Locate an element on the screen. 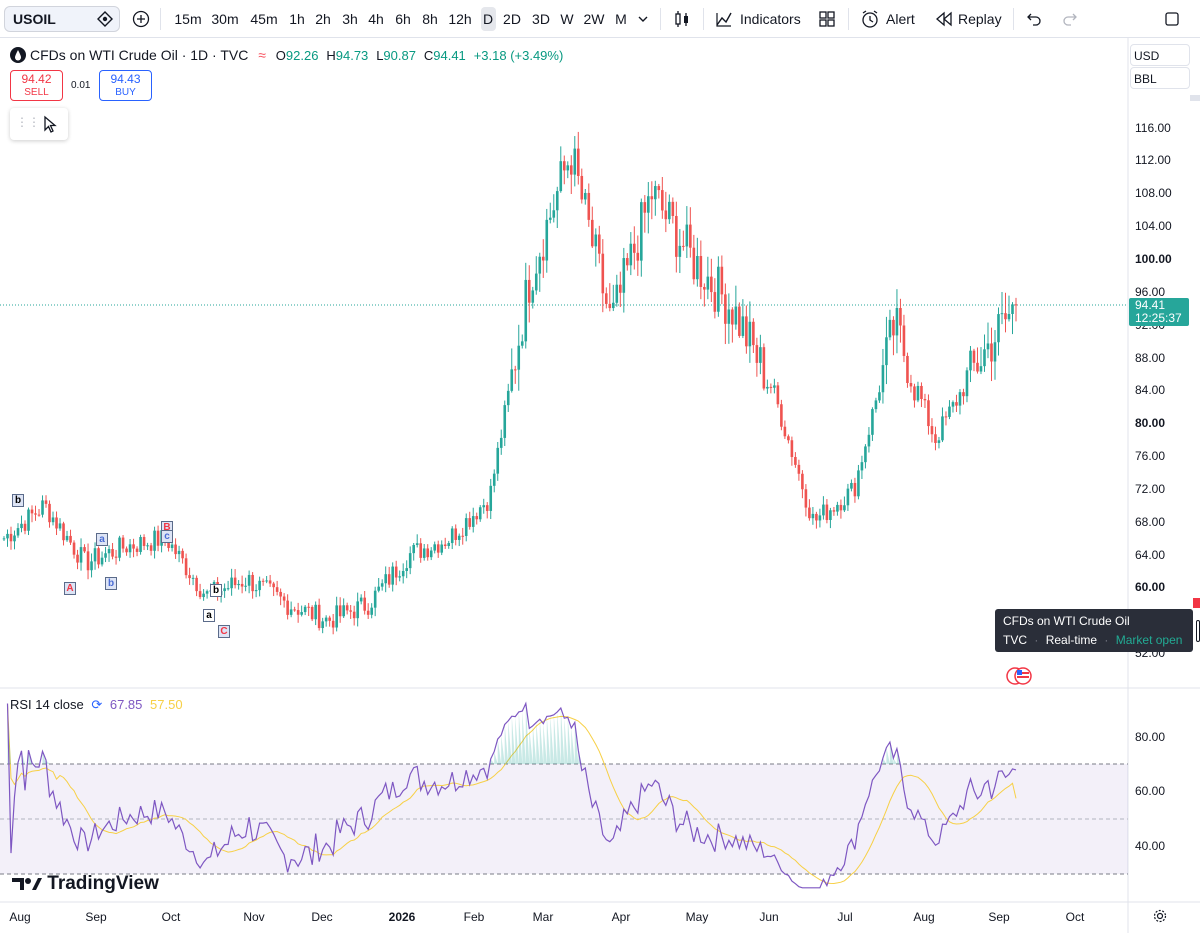 The height and width of the screenshot is (933, 1200). buy-button: 94.43 BUY is located at coordinates (125, 85).